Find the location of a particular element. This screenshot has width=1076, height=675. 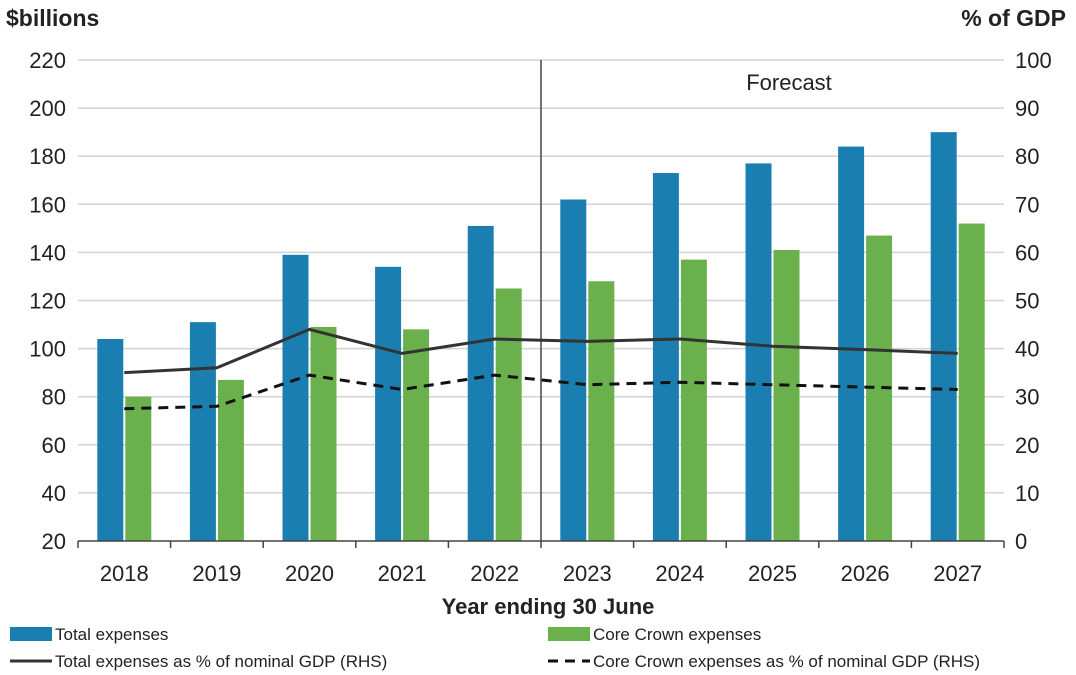

y-left-tick-label: 180 is located at coordinates (47, 156).